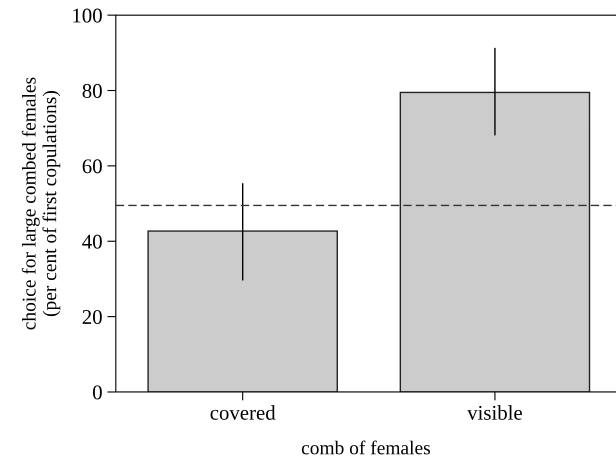  Describe the element at coordinates (366, 447) in the screenshot. I see `x-axis-title: comb of females` at that location.